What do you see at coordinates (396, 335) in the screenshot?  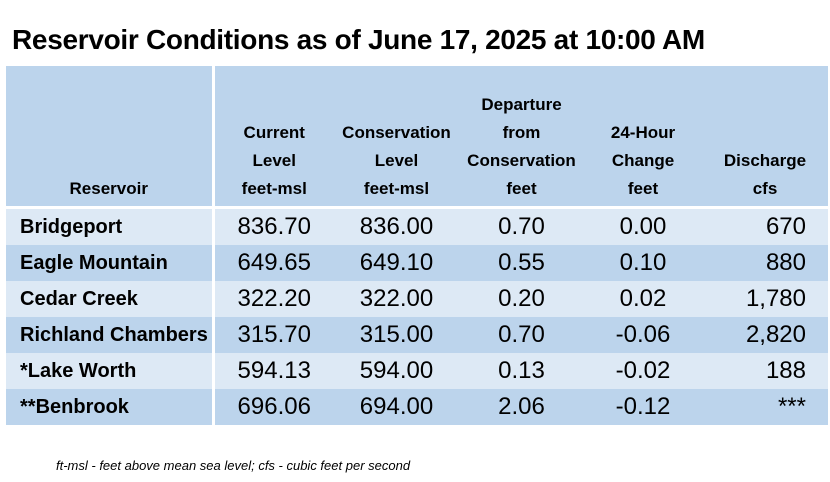 I see `conservation-level-cell: 315.00` at bounding box center [396, 335].